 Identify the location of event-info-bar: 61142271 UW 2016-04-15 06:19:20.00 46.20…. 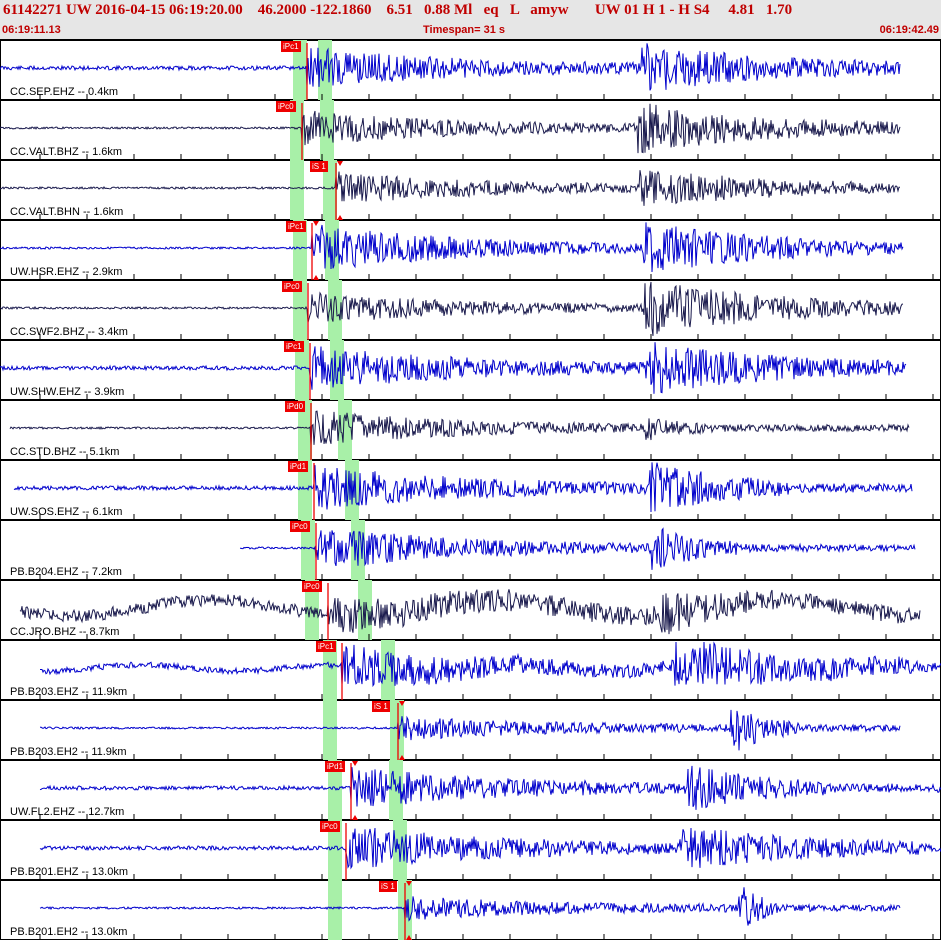
(470, 20).